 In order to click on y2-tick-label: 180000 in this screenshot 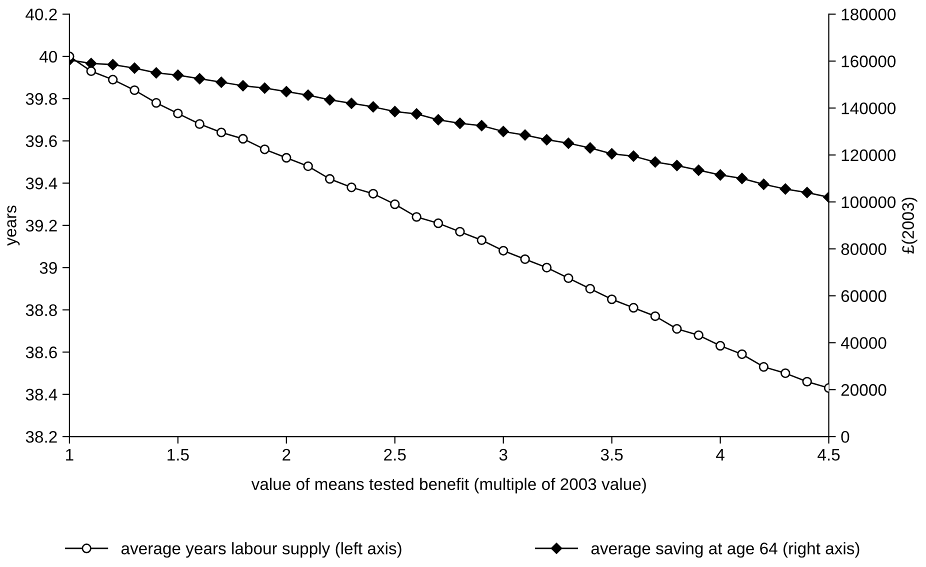, I will do `click(869, 14)`.